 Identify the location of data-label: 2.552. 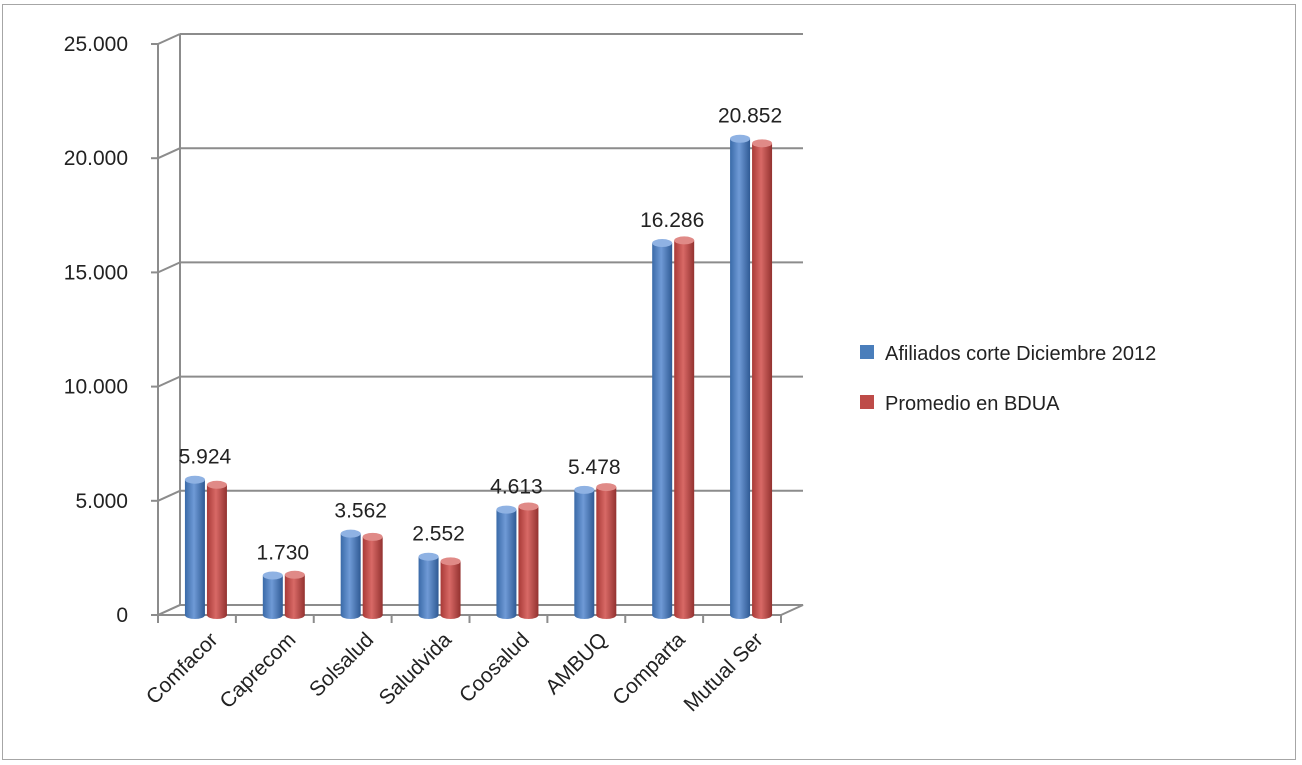
(438, 534).